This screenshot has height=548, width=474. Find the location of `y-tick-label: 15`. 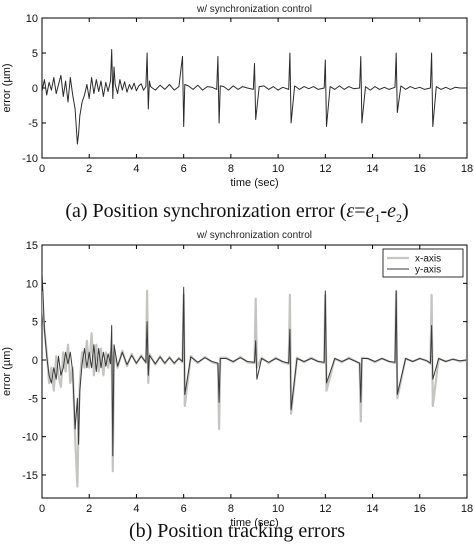

y-tick-label: 15 is located at coordinates (32, 246).